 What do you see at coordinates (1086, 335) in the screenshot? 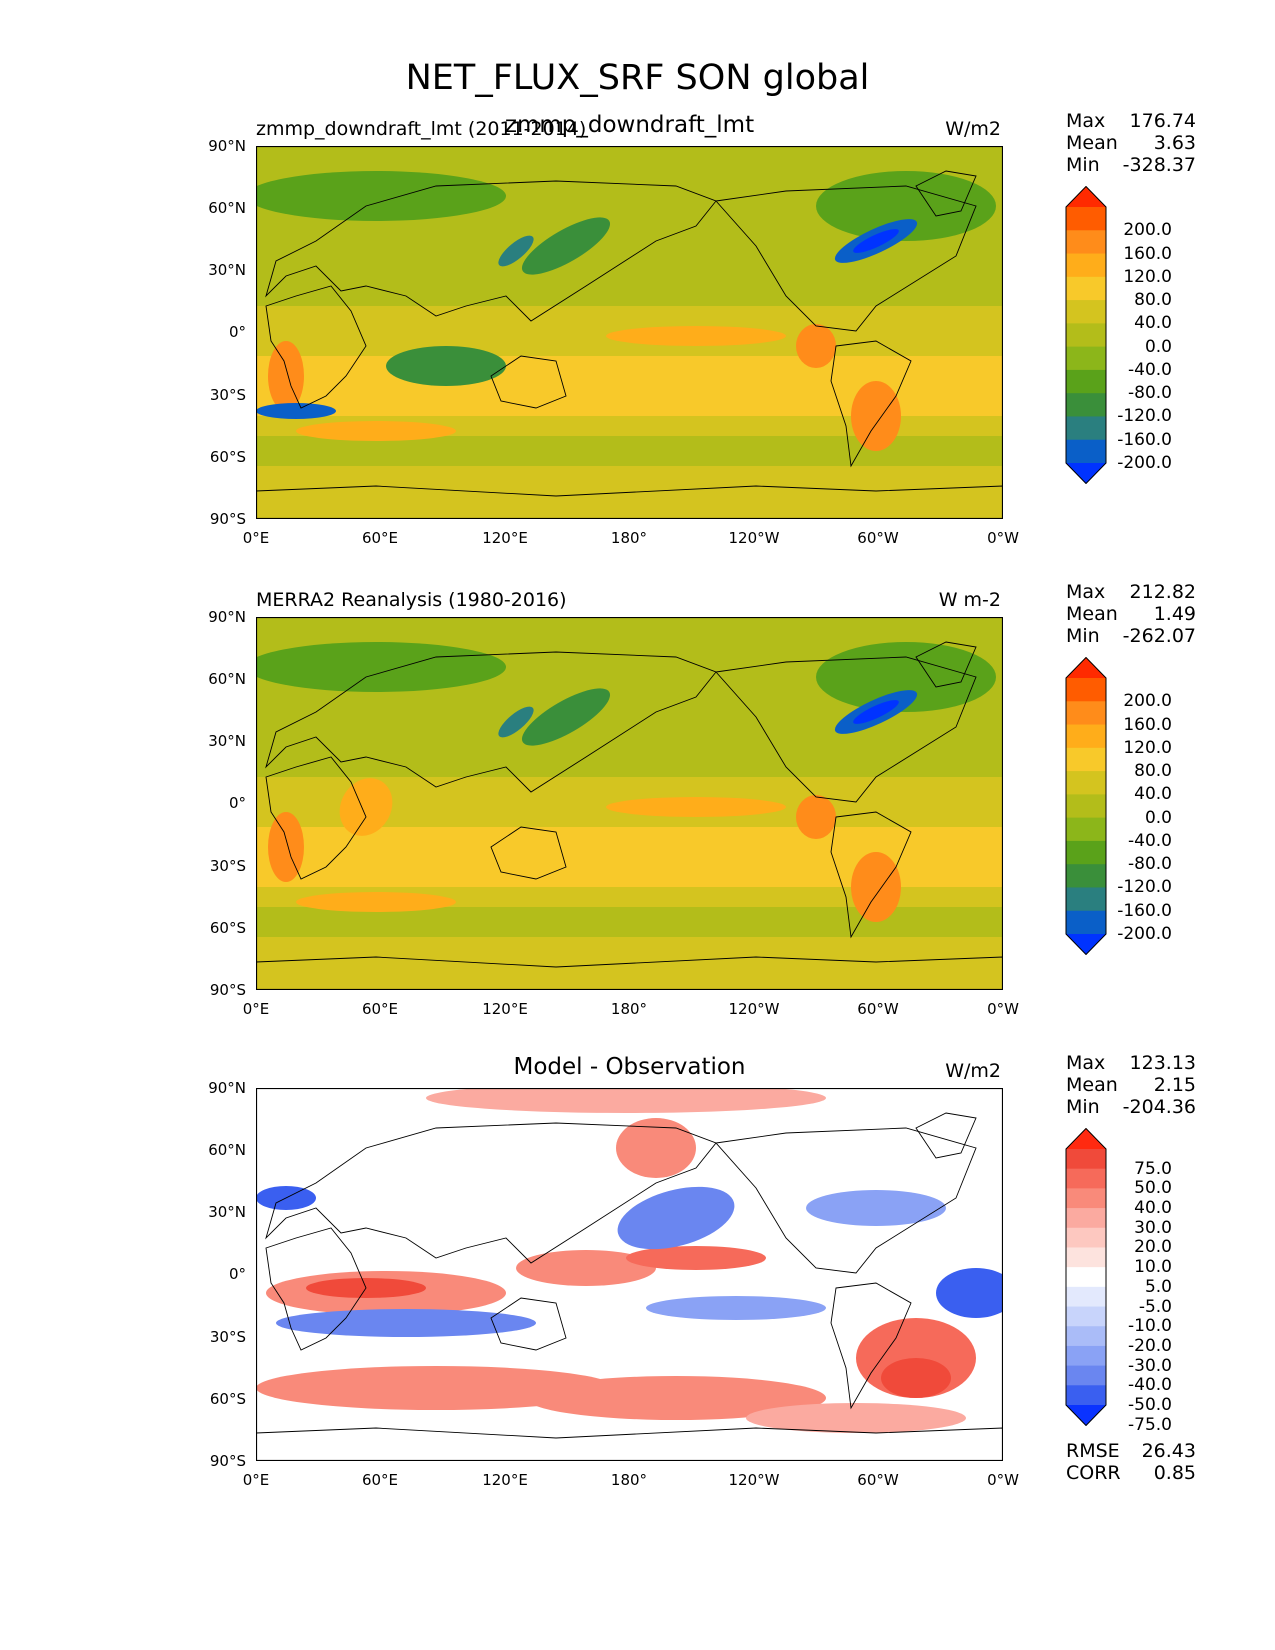
I see `colorbar-outline` at bounding box center [1086, 335].